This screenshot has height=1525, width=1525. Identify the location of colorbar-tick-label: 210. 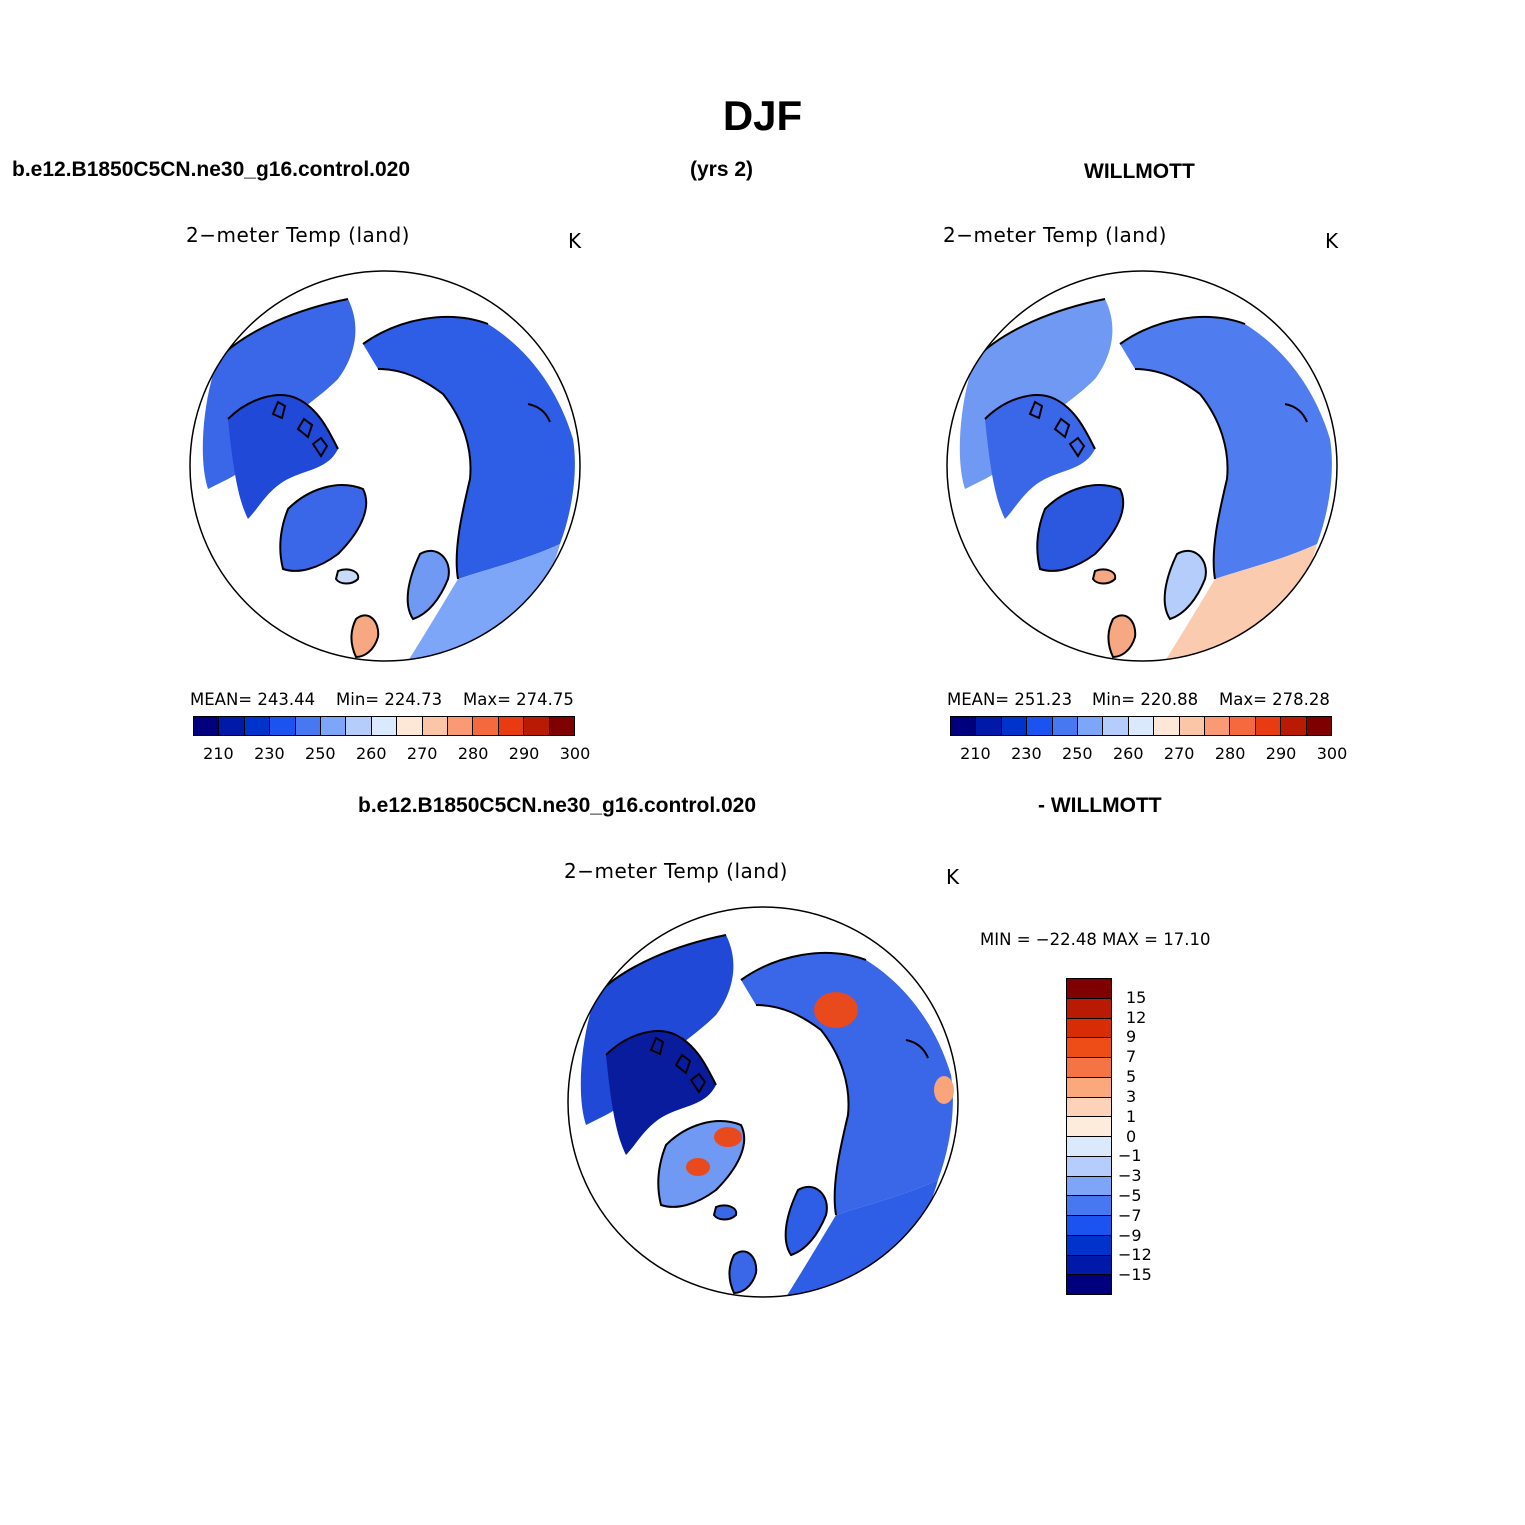
(218, 753).